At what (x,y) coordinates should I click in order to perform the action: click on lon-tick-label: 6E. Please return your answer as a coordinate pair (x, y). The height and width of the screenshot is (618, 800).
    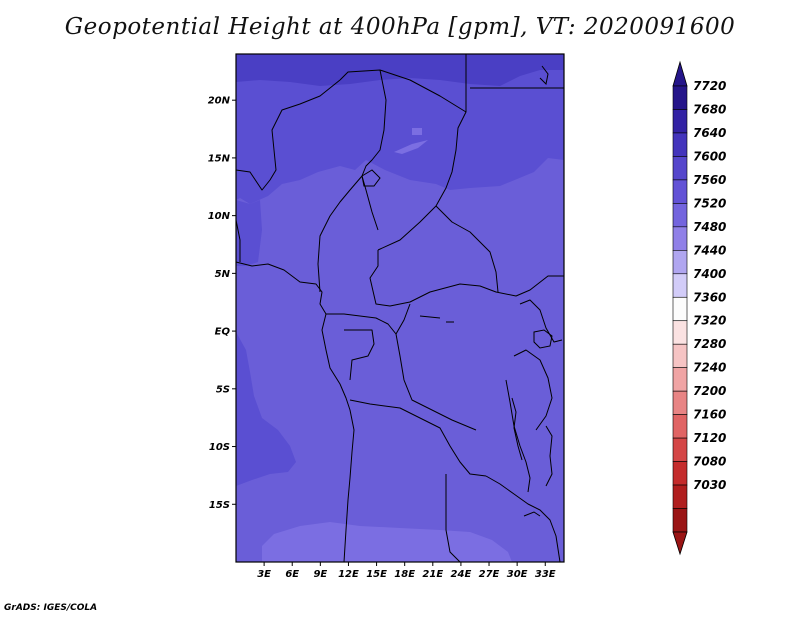
    Looking at the image, I should click on (292, 574).